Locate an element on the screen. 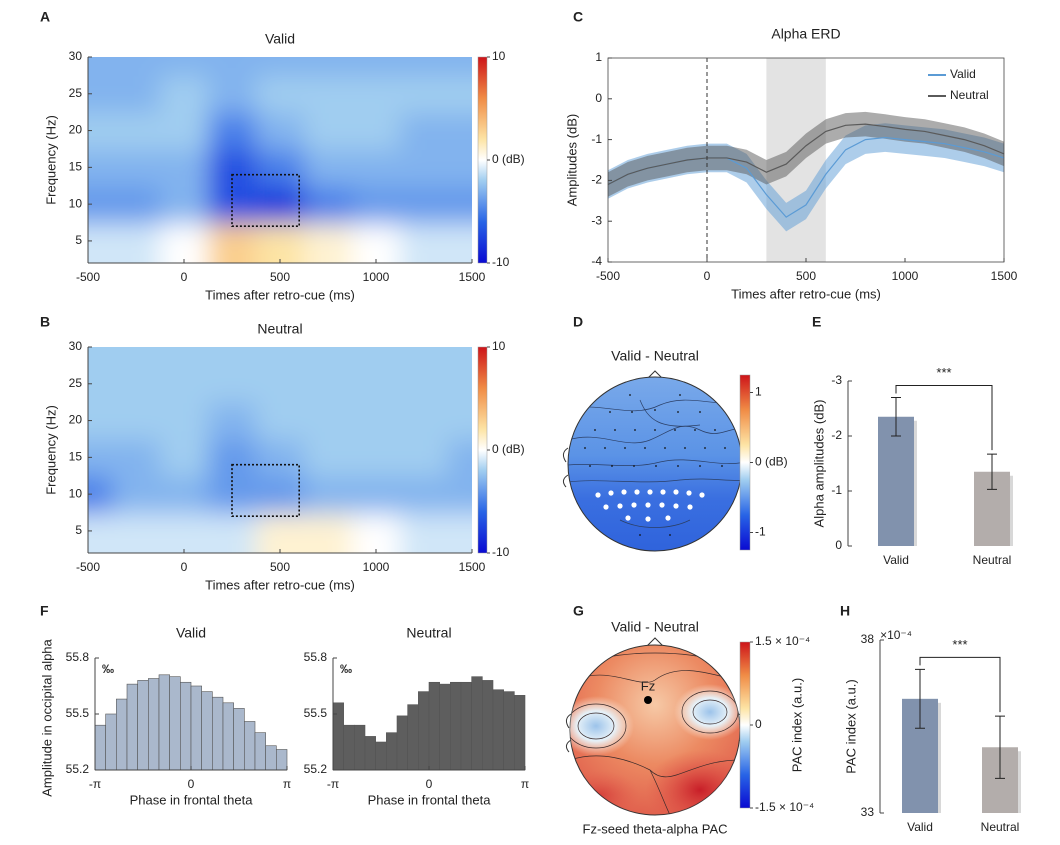 This screenshot has width=1060, height=845. colorbar-tick-label: 1 is located at coordinates (758, 392).